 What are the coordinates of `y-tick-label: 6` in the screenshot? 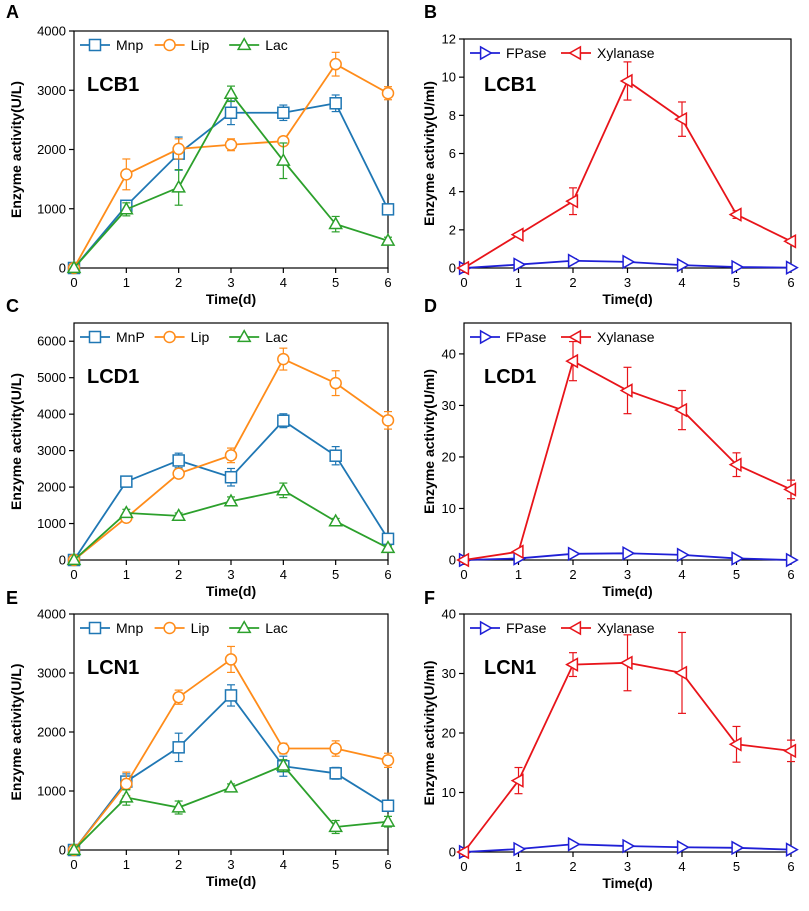 It's located at (452, 153).